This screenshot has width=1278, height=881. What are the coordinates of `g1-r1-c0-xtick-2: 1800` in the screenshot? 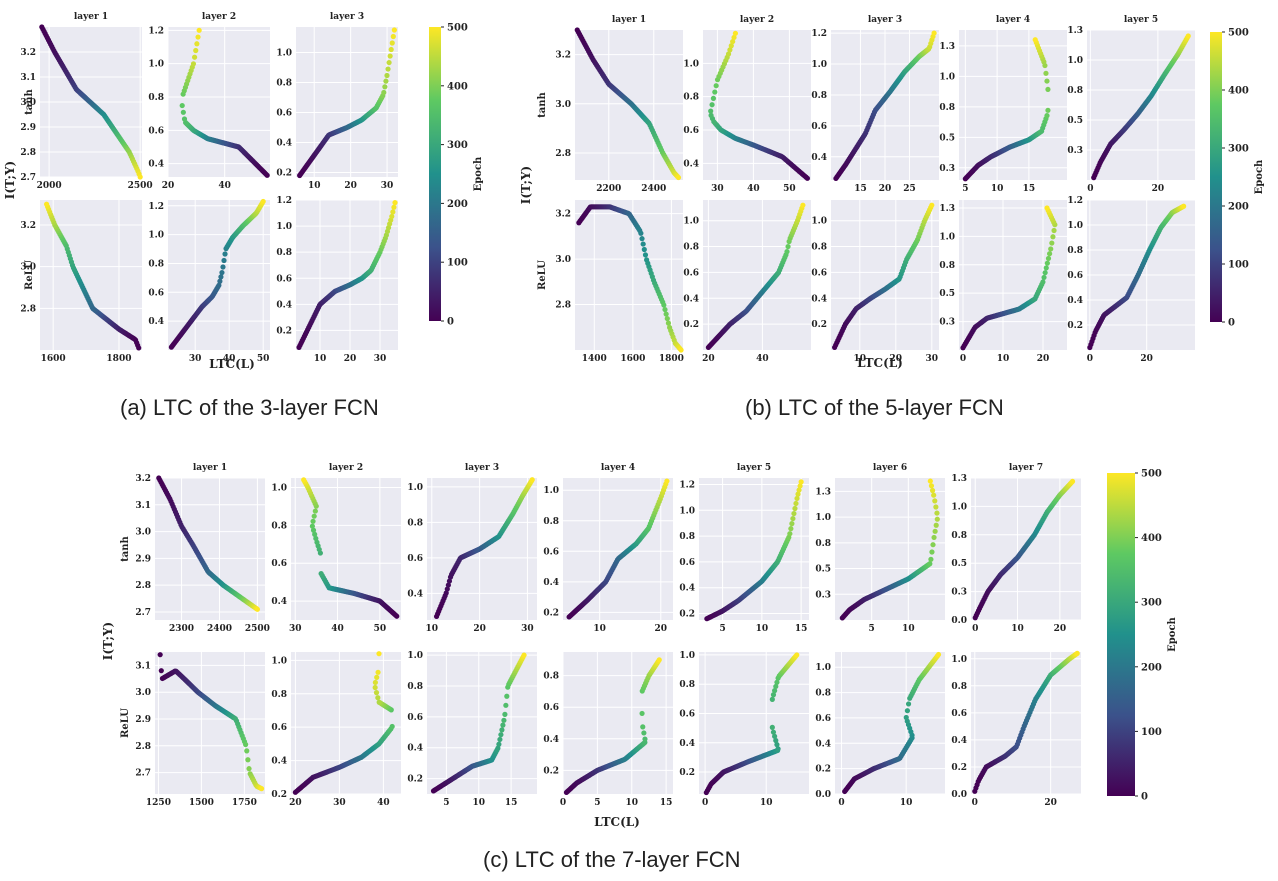 It's located at (671, 359).